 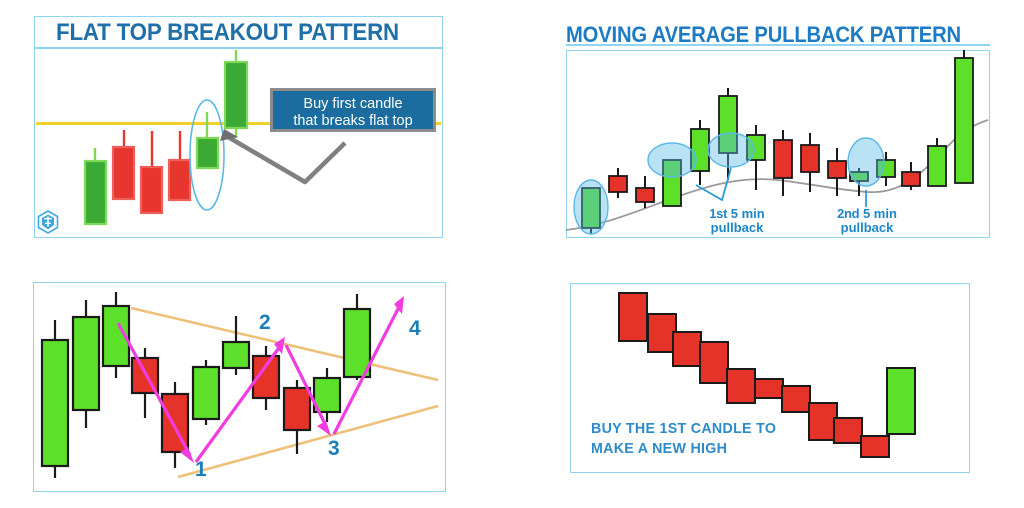 I want to click on upper-trendline, so click(x=284, y=344).